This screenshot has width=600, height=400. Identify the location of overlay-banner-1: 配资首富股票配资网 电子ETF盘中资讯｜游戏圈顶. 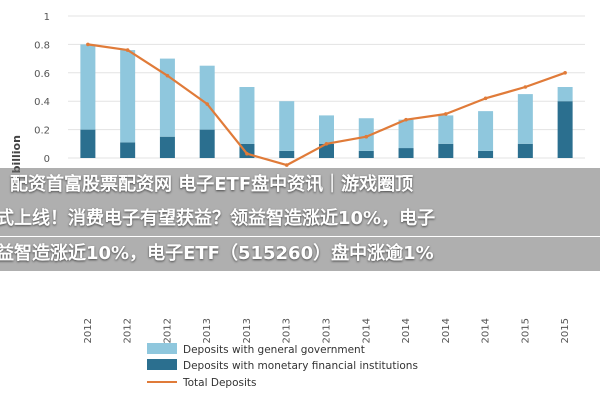
(300, 185).